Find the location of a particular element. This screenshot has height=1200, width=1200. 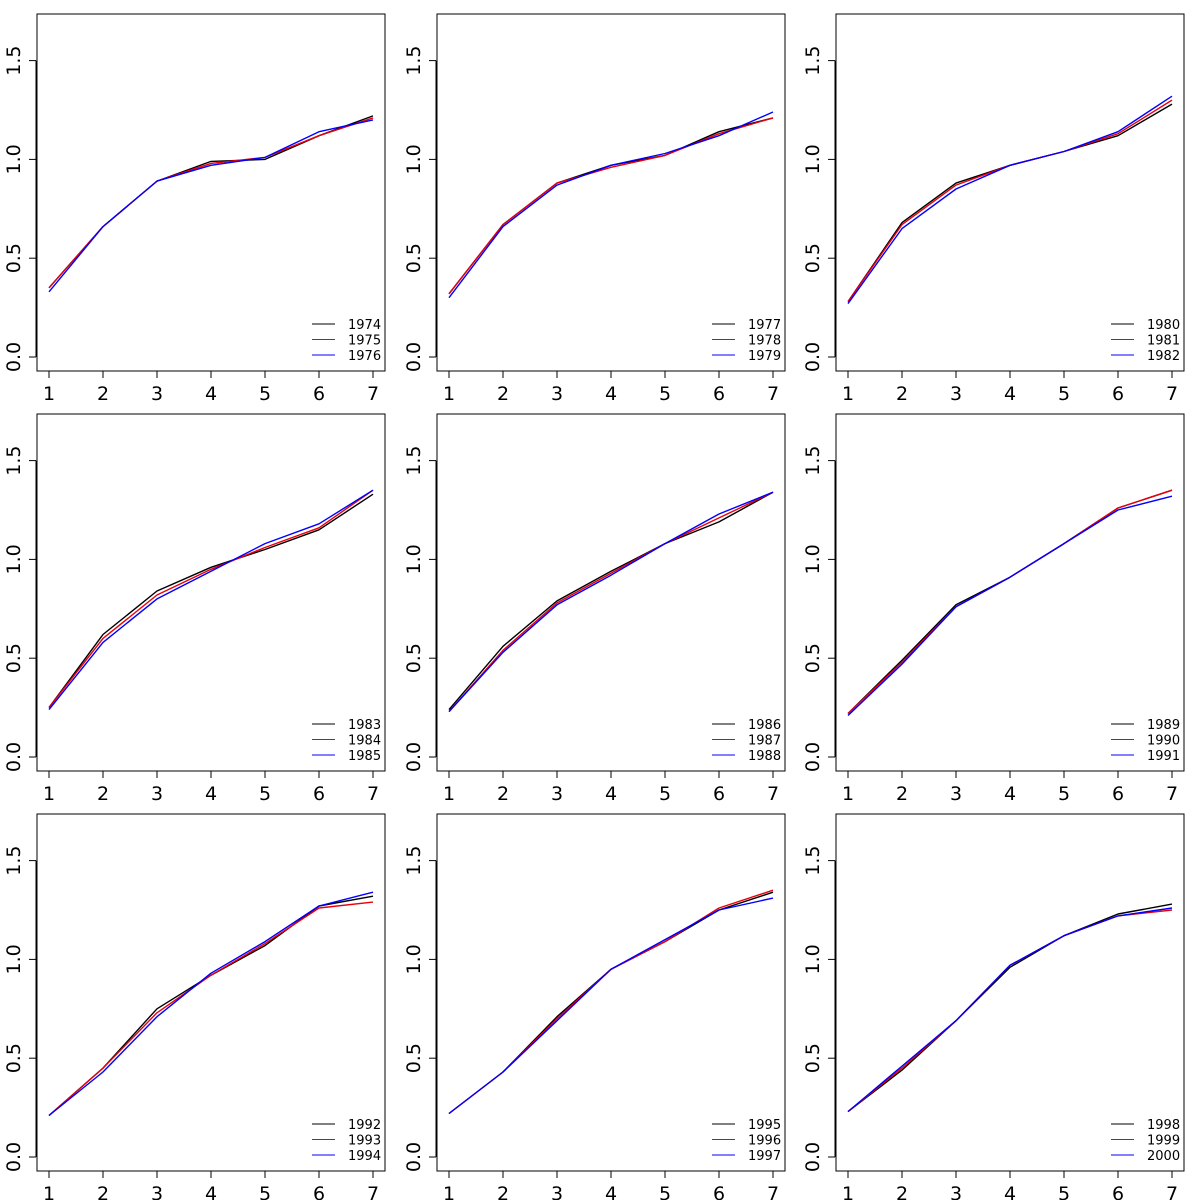

series-line-1987 is located at coordinates (611, 602).